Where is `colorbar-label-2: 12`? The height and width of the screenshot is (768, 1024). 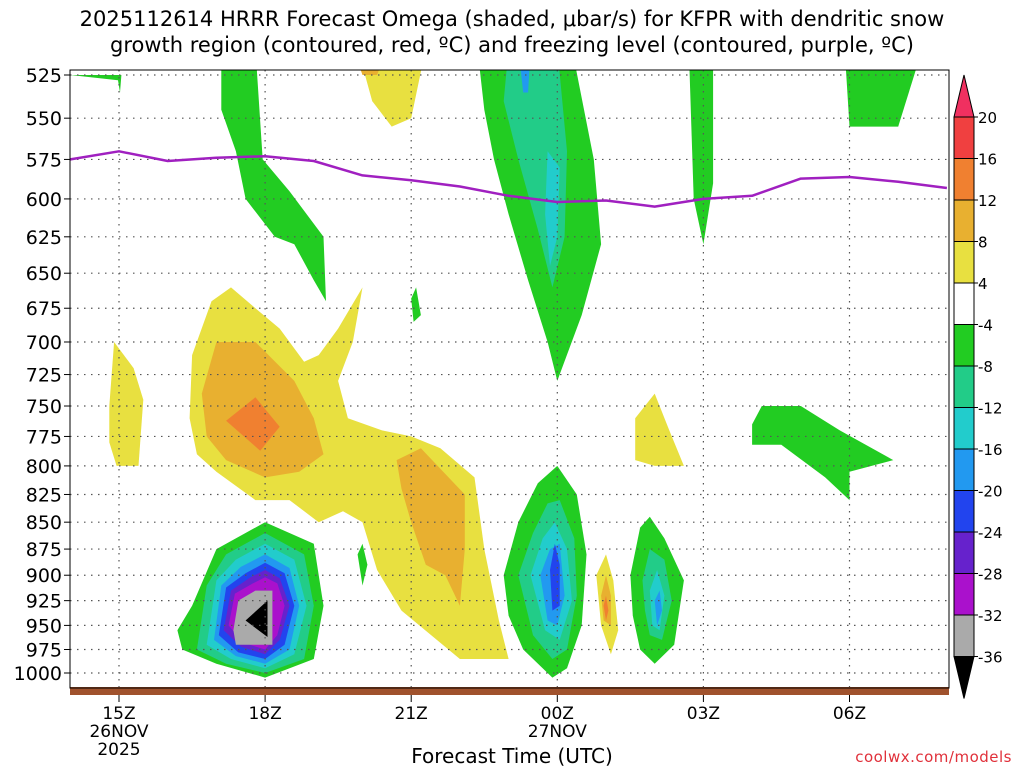 colorbar-label-2: 12 is located at coordinates (987, 201).